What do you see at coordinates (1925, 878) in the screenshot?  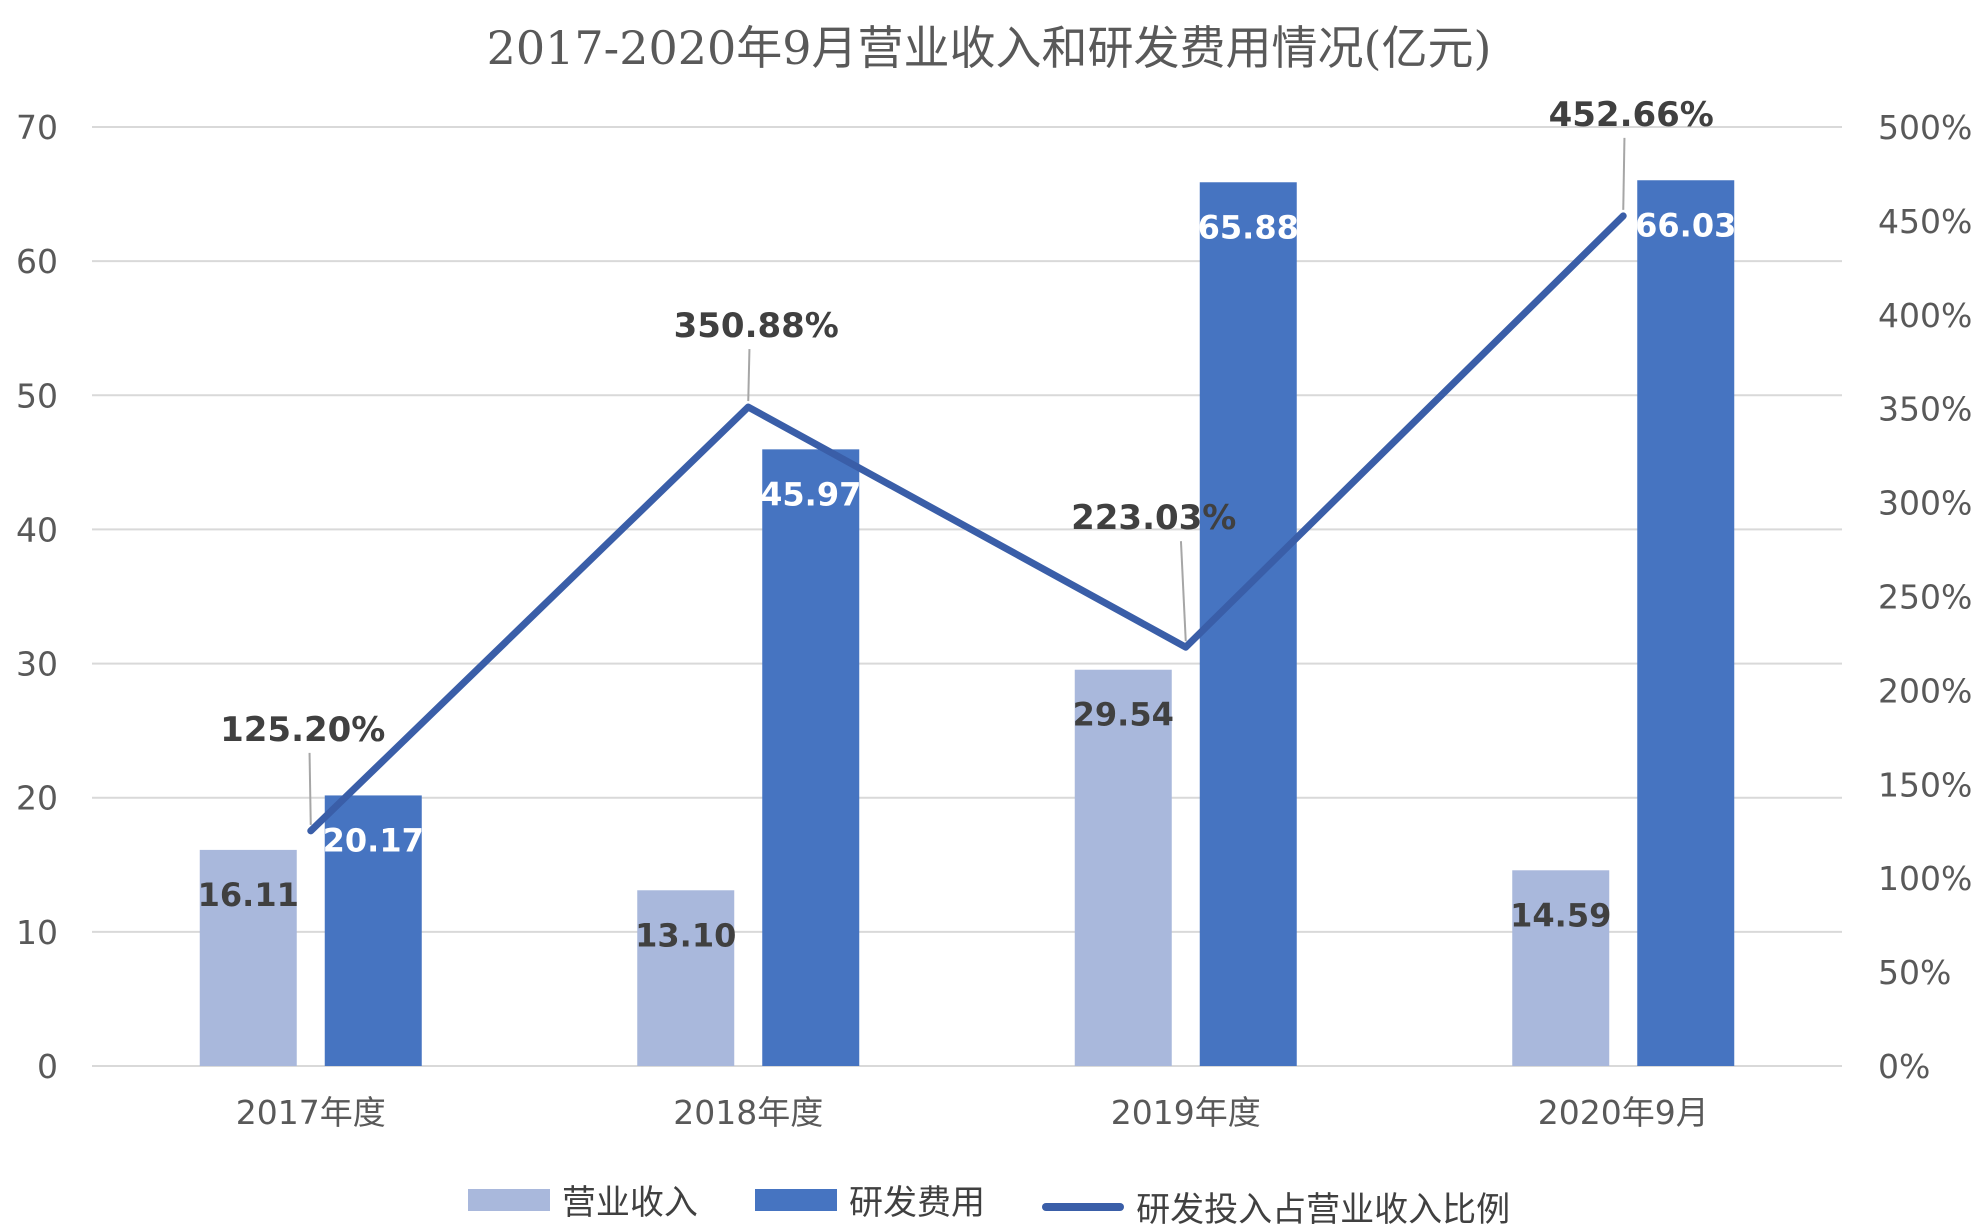 I see `y-right-tick-label: 100%` at bounding box center [1925, 878].